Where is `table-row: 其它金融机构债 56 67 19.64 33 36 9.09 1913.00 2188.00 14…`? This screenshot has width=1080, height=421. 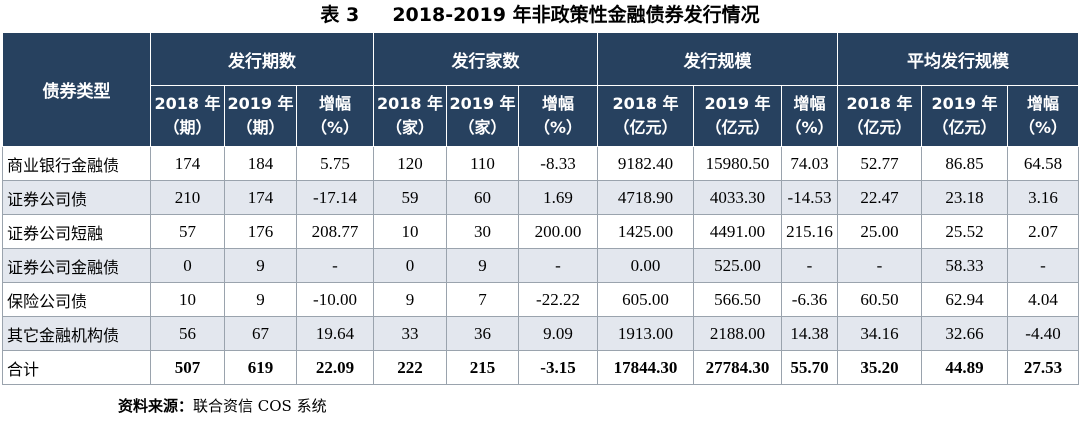 table-row: 其它金融机构债 56 67 19.64 33 36 9.09 1913.00 2188.00 14… is located at coordinates (541, 333).